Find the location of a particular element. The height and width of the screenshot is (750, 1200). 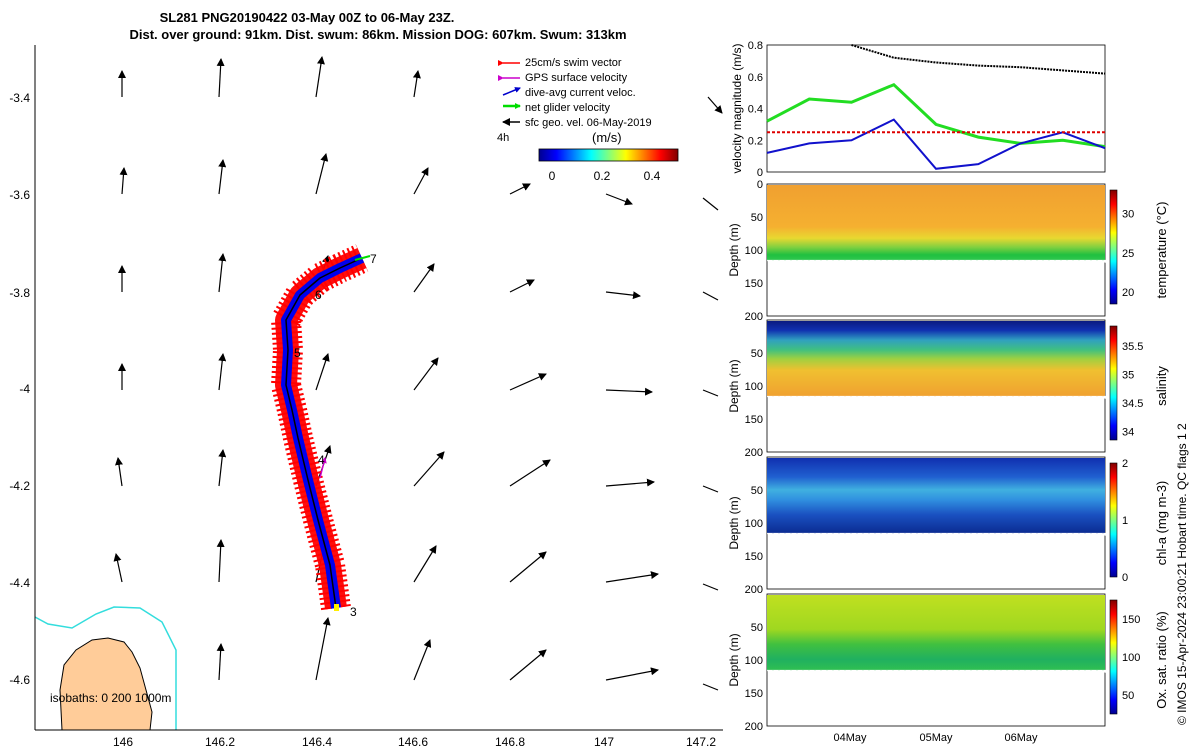

legend-label: 25cm/s swim vector is located at coordinates (573, 63).